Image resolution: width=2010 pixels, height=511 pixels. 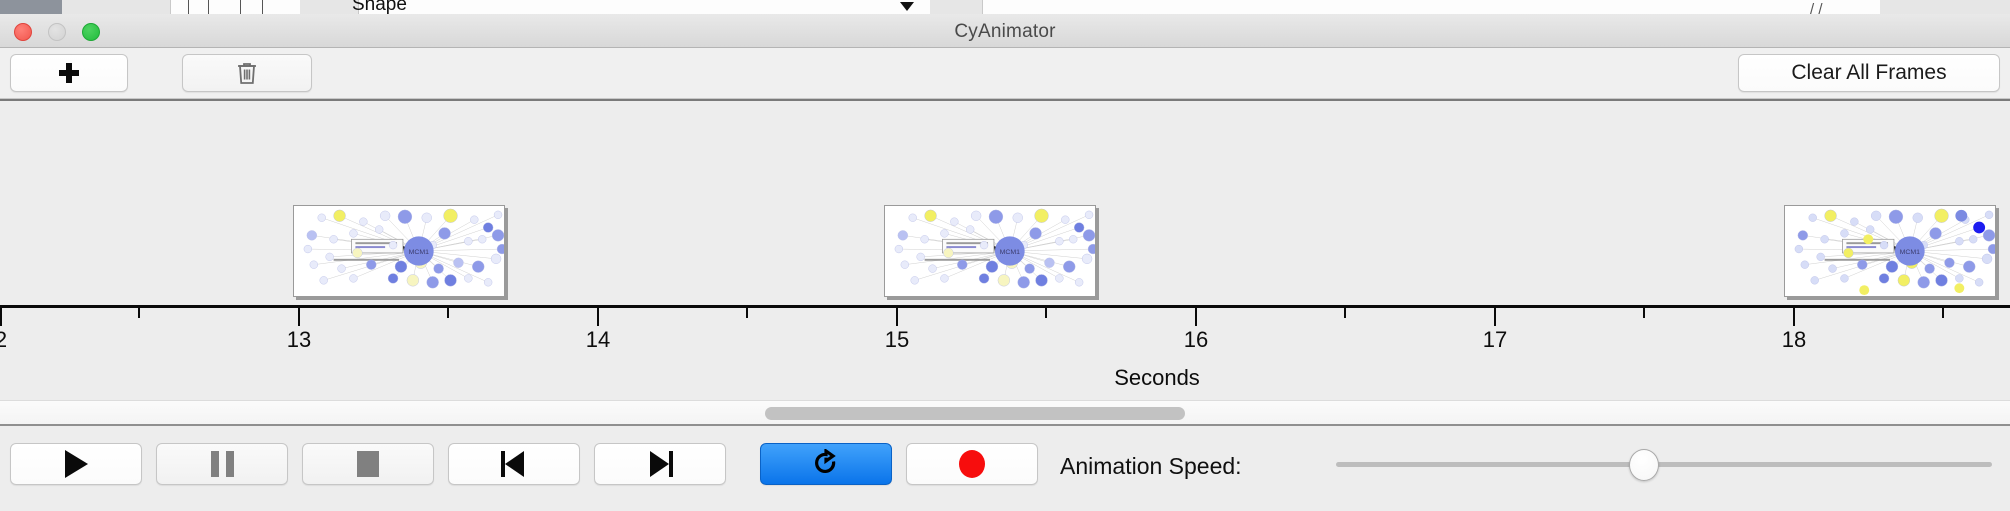 I want to click on record-icon, so click(x=972, y=464).